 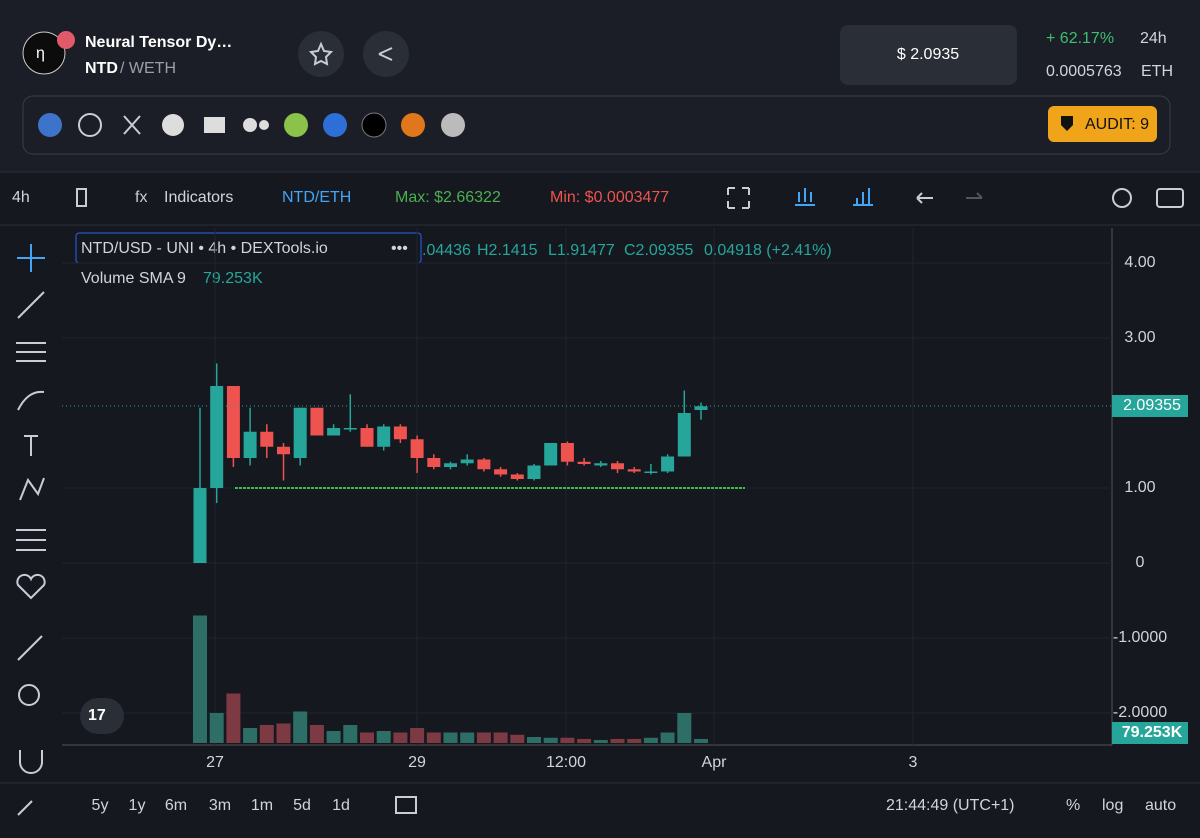 I want to click on quote: / WETH, so click(x=148, y=68).